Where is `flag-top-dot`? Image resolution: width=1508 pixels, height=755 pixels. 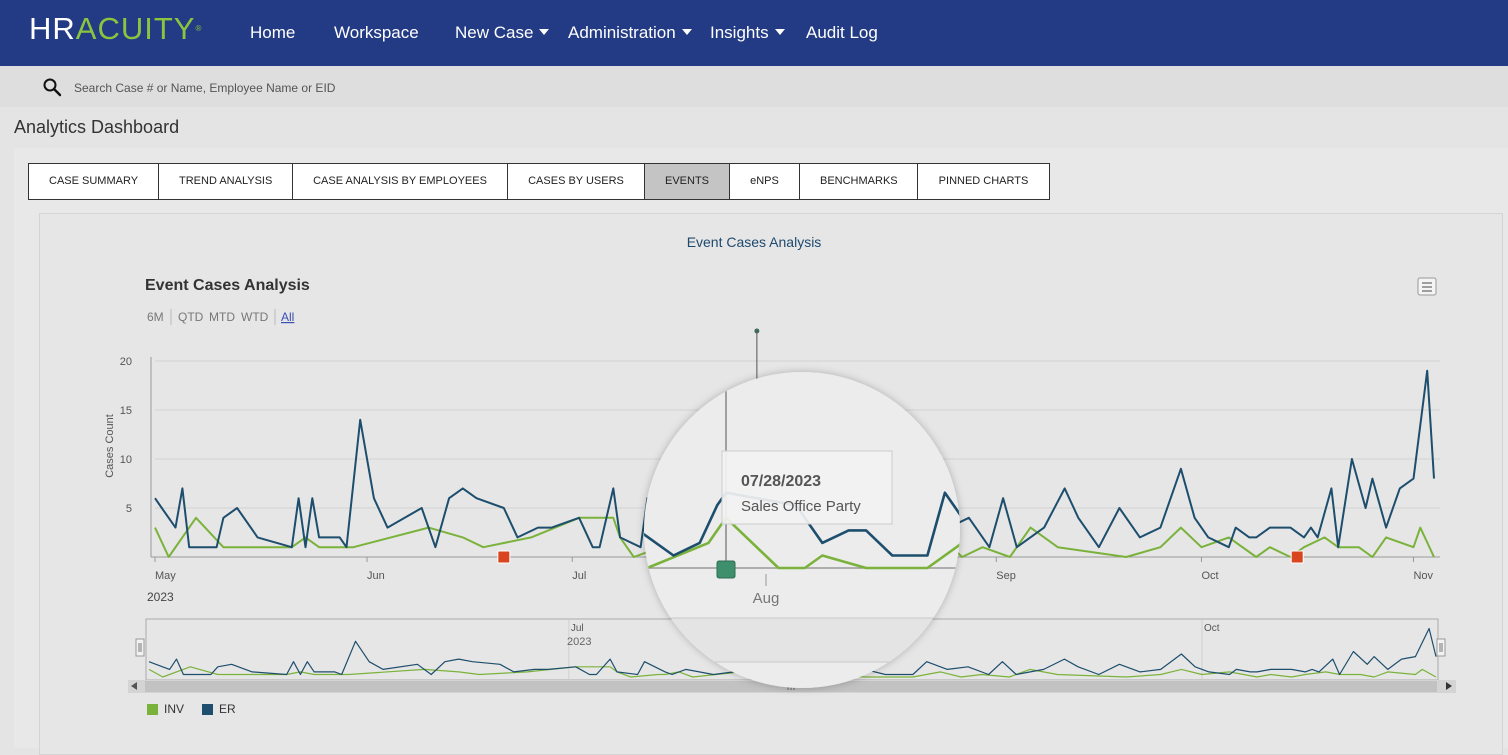 flag-top-dot is located at coordinates (757, 331).